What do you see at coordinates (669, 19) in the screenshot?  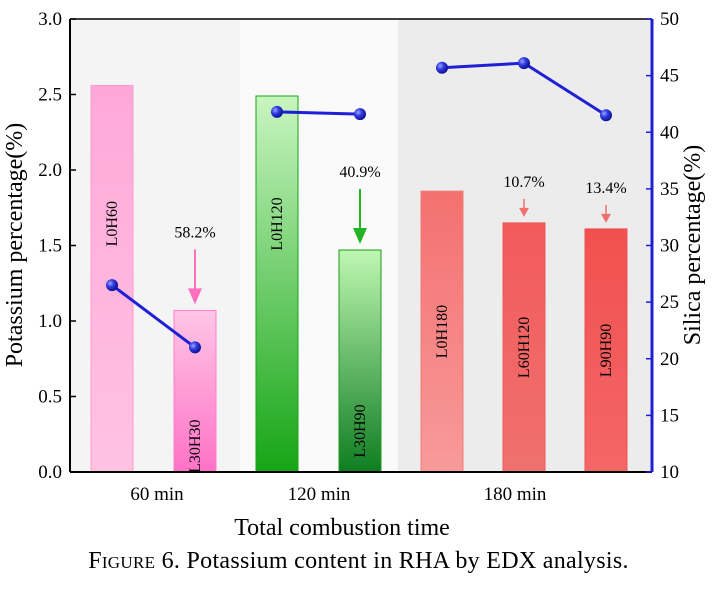 I see `y2-tick-label: 50` at bounding box center [669, 19].